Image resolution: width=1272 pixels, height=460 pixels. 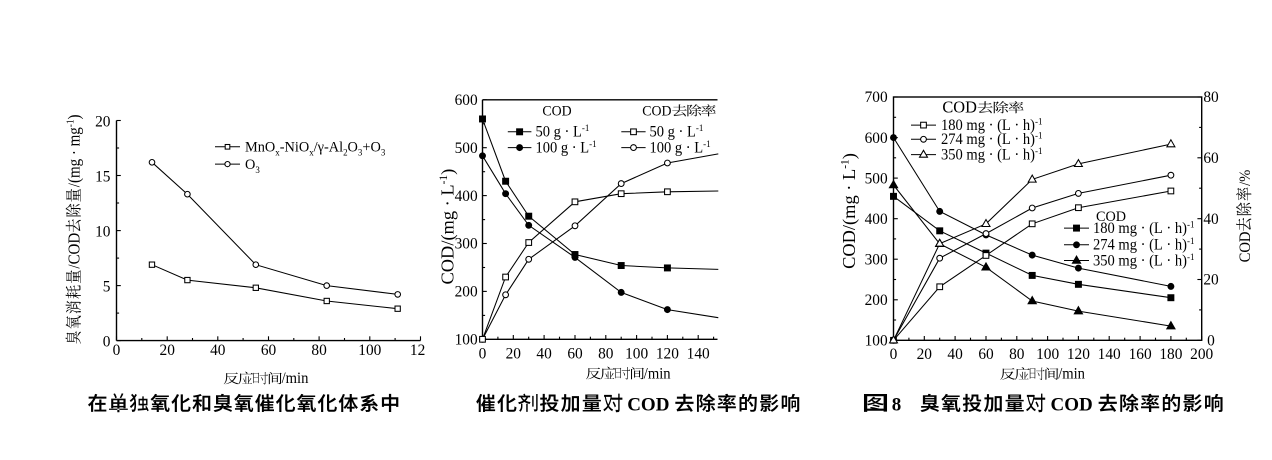 What do you see at coordinates (107, 286) in the screenshot?
I see `svg-text: 5` at bounding box center [107, 286].